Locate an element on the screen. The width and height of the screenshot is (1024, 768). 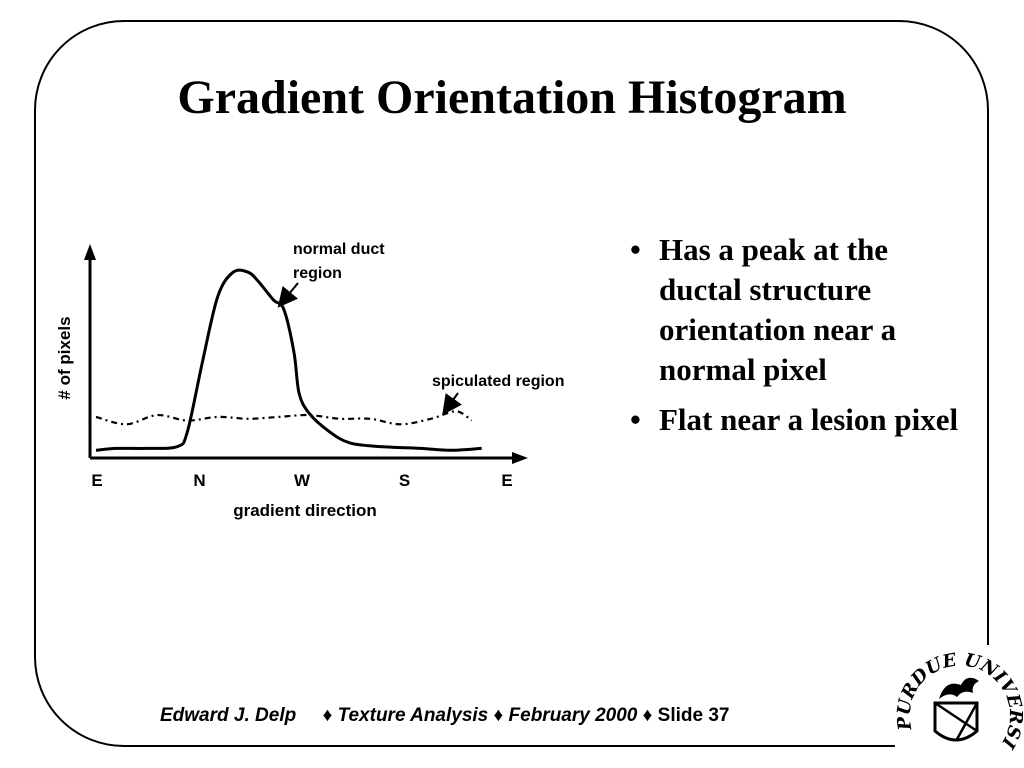
series-line-spiculated is located at coordinates (284, 418).